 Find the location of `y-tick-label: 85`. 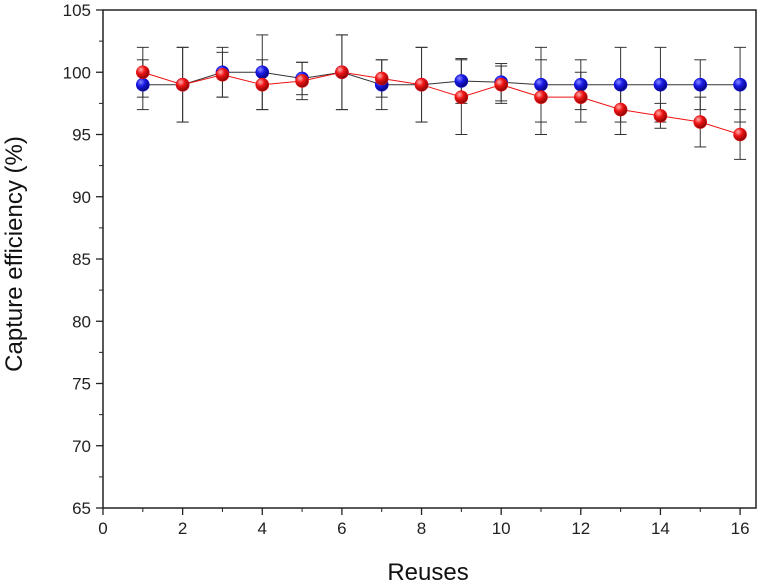

y-tick-label: 85 is located at coordinates (81, 259).